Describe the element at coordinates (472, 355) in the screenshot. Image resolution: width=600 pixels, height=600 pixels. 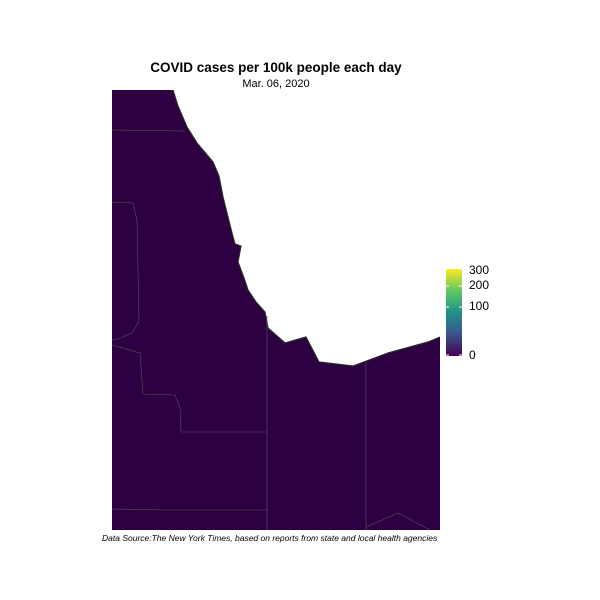
I see `legend-label-0: 0` at that location.